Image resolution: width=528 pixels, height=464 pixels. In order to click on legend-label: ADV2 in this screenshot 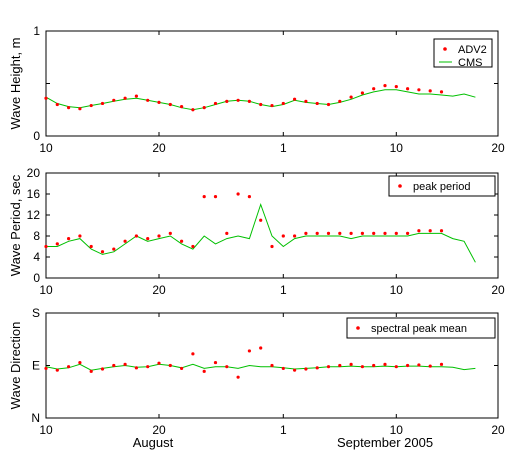, I will do `click(472, 50)`.